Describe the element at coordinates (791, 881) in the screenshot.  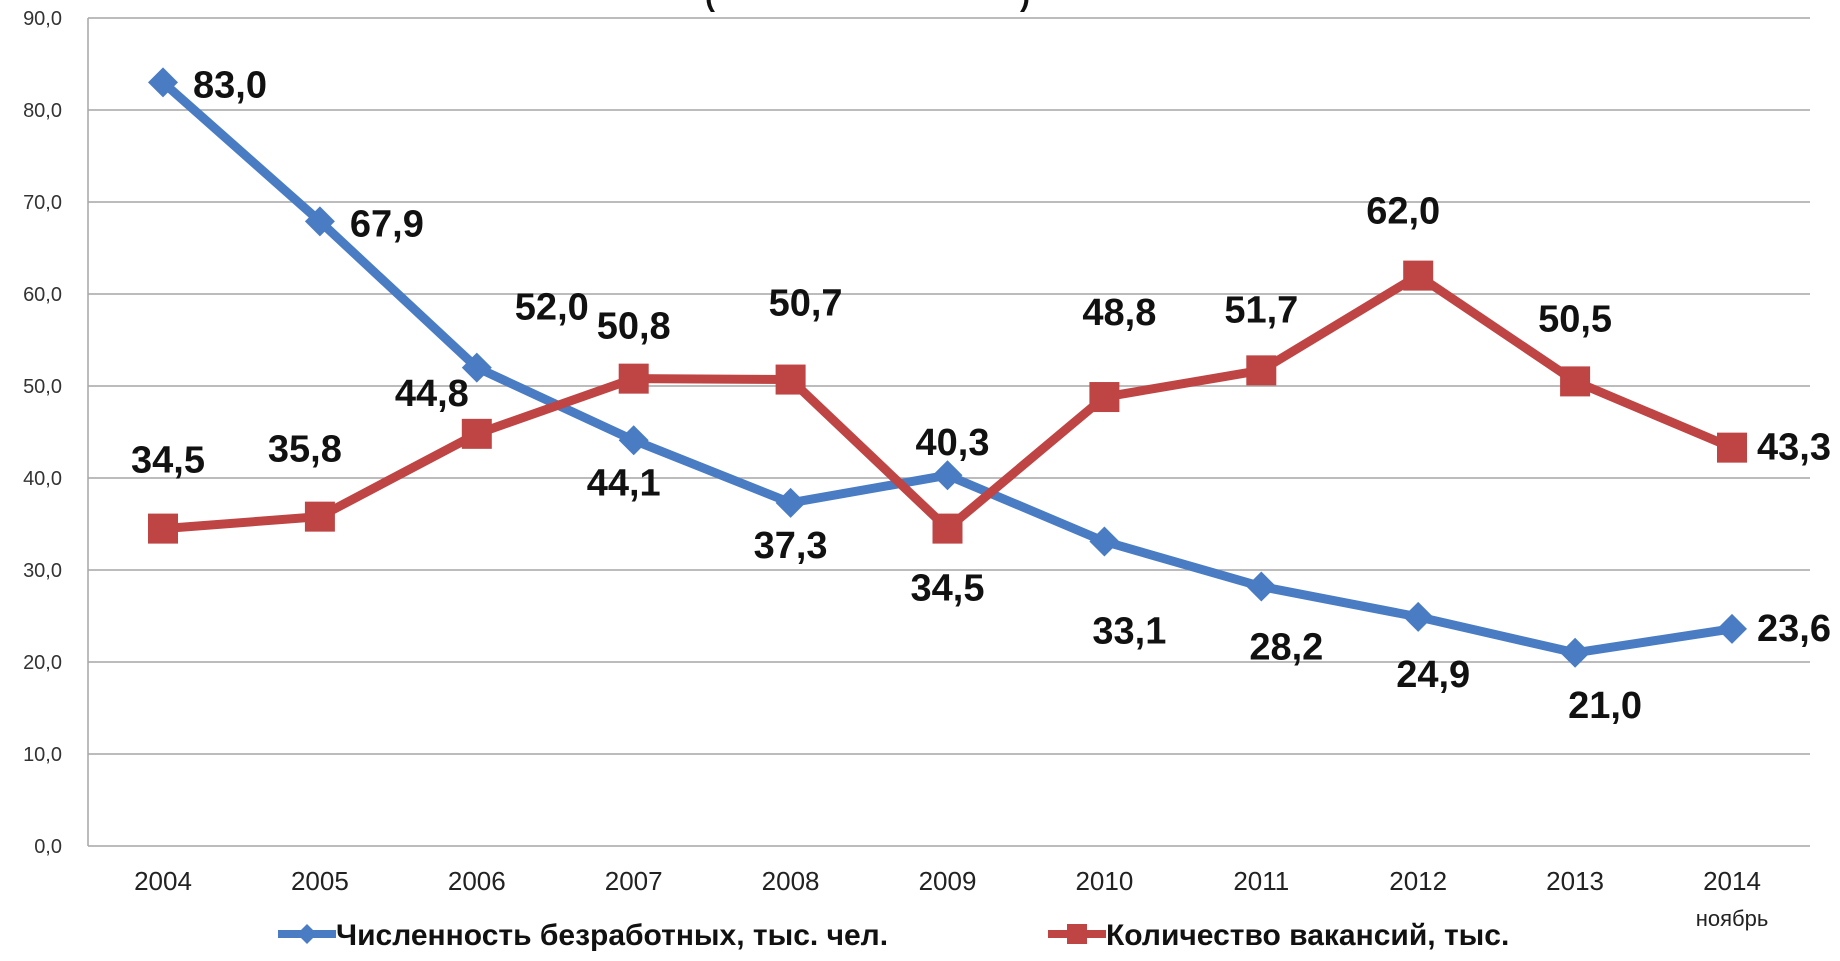
I see `x-tick-label: 2008` at that location.